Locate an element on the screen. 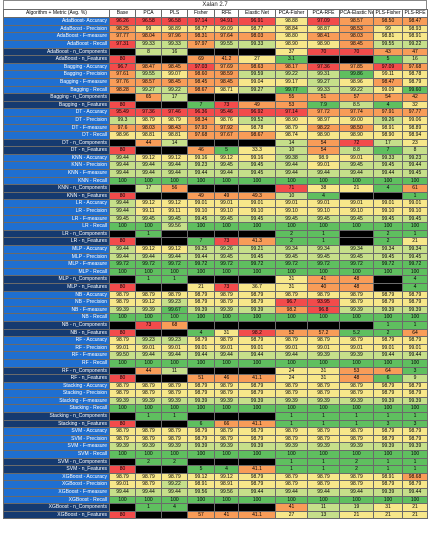 The image size is (430, 550). value-cell: 24 is located at coordinates (291, 378).